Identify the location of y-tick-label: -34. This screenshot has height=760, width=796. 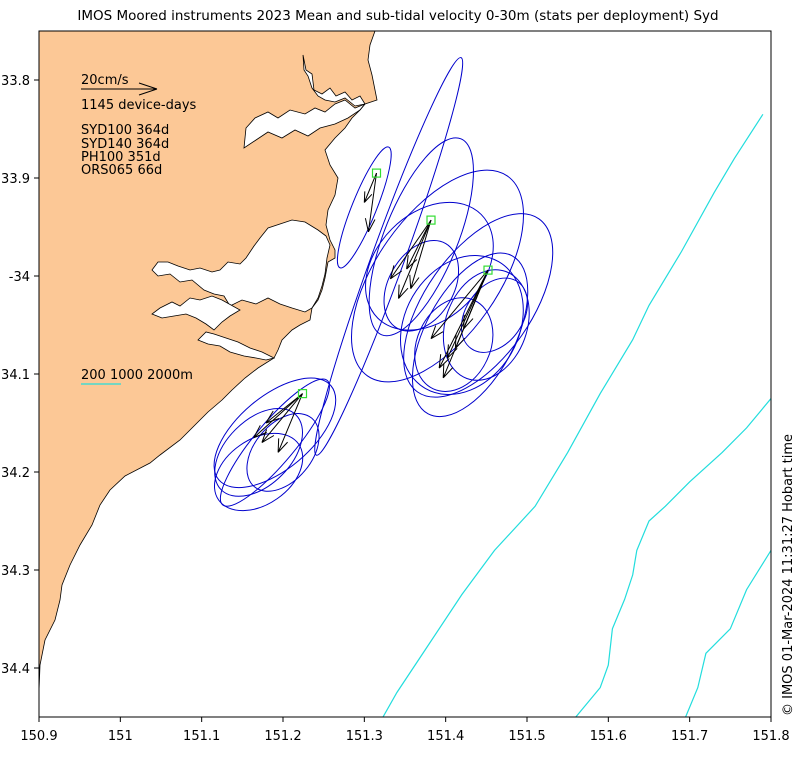
(19, 277).